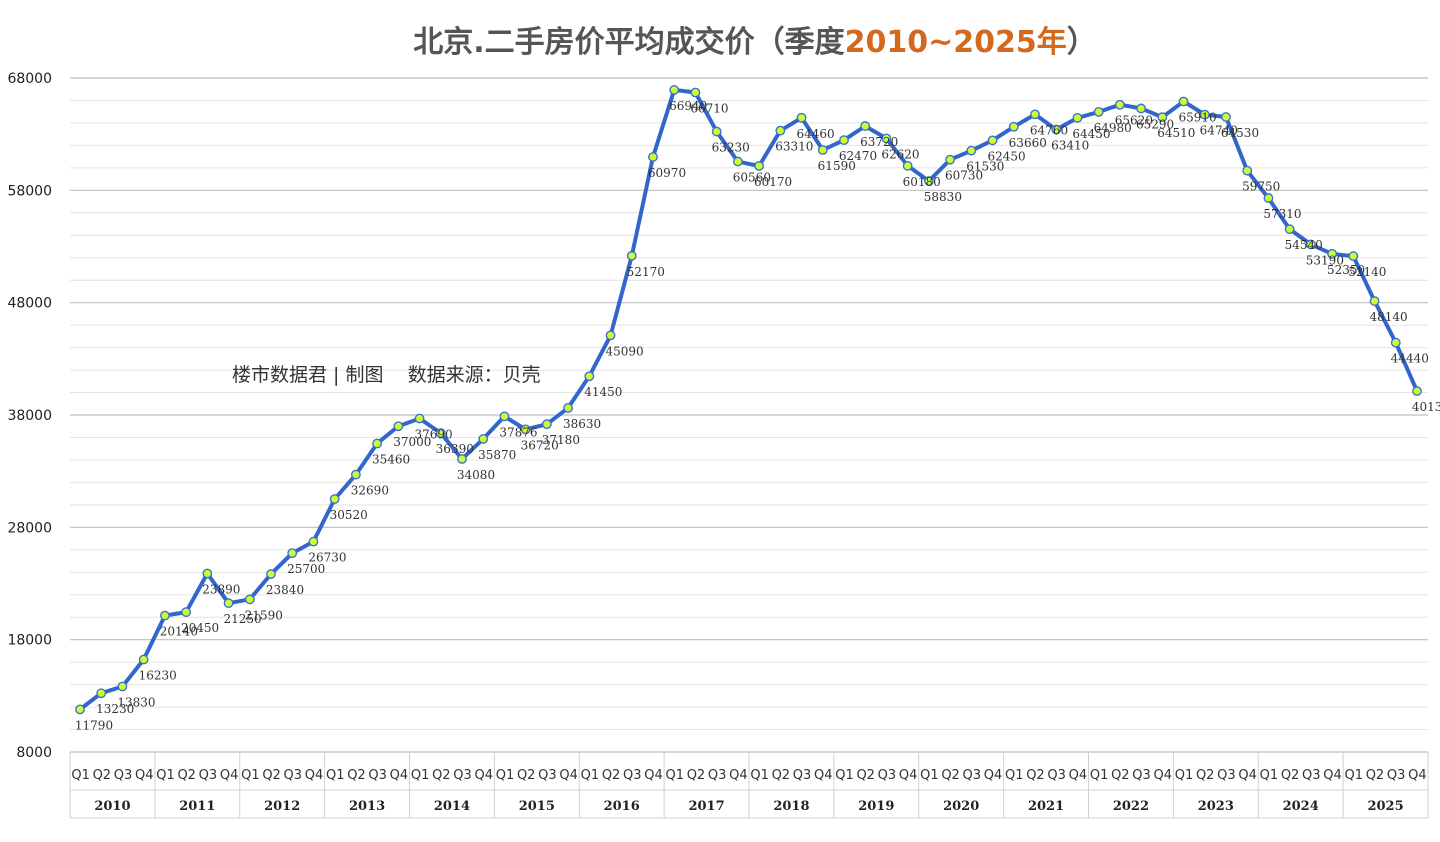 The image size is (1440, 842). I want to click on data-label: 59750, so click(1261, 187).